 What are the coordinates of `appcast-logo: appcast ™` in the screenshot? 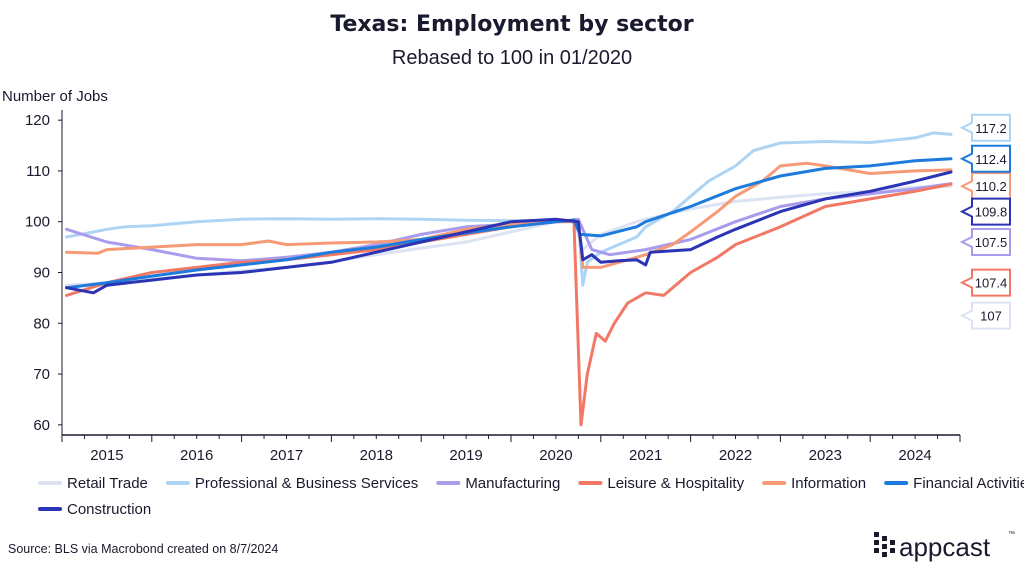 It's located at (944, 546).